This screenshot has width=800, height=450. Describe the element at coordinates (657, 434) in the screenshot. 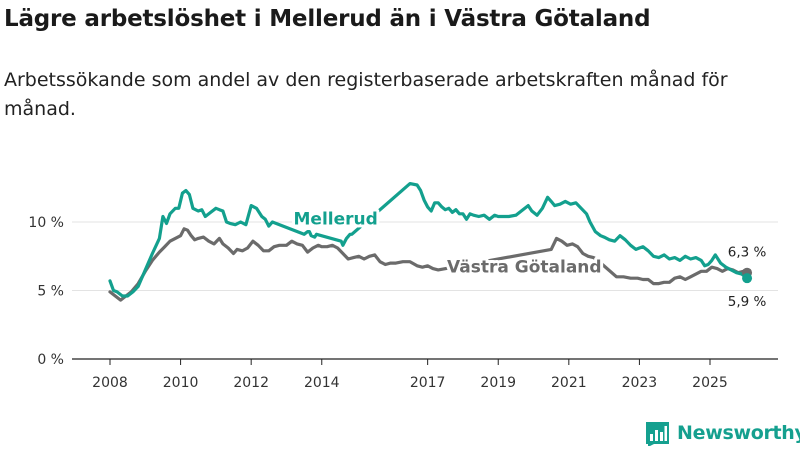

I see `bar-chart-icon` at that location.